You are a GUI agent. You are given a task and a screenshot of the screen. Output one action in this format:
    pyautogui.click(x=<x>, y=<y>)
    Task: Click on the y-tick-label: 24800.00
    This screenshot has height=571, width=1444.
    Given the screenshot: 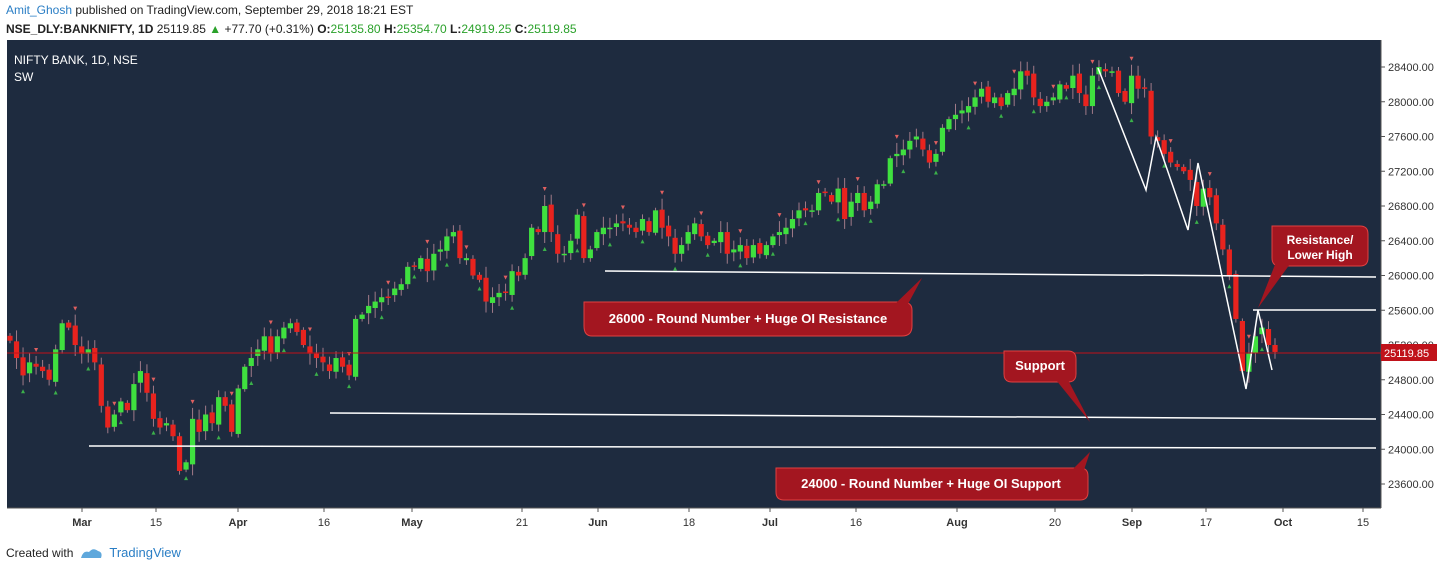 What is the action you would take?
    pyautogui.click(x=1411, y=381)
    